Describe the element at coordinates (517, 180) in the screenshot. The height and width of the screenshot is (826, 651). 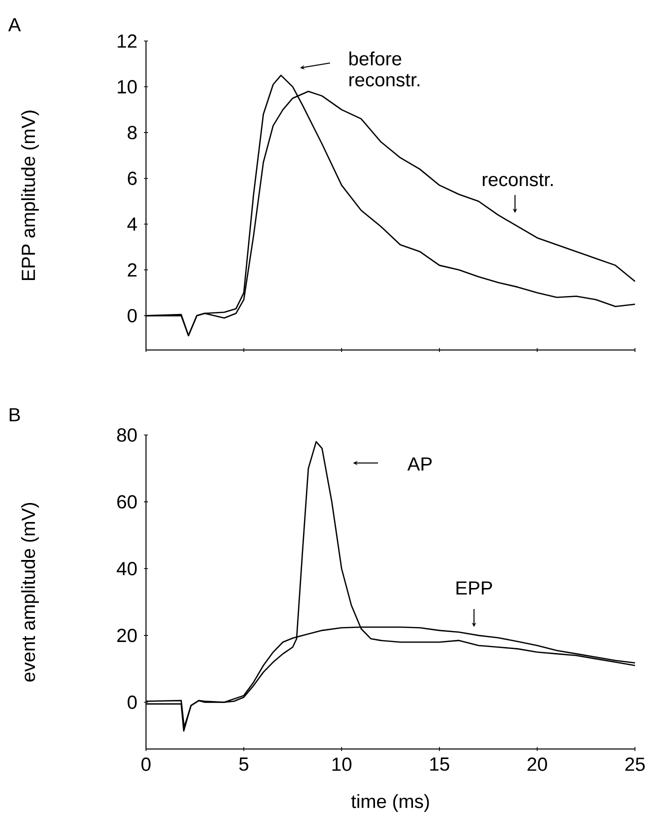
I see `annotation: reconstr.` at that location.